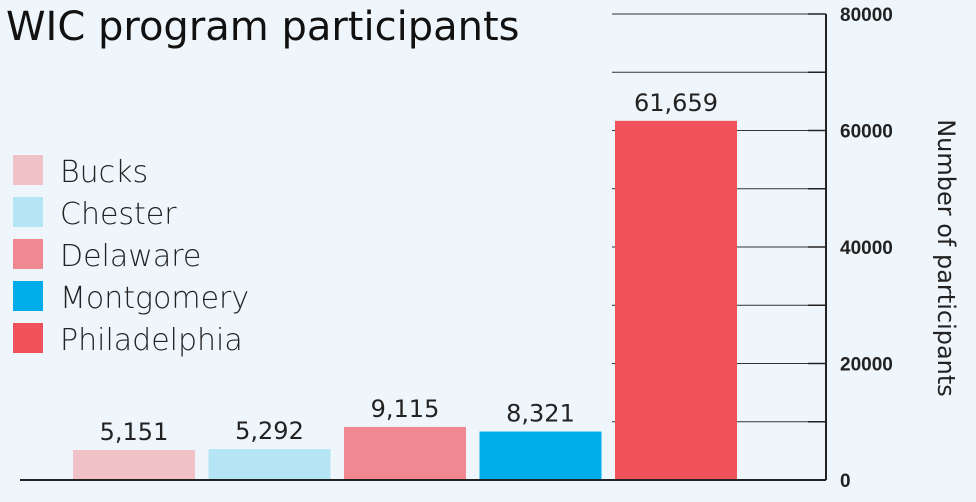 The image size is (976, 502). What do you see at coordinates (676, 103) in the screenshot?
I see `value-label: 61,659` at bounding box center [676, 103].